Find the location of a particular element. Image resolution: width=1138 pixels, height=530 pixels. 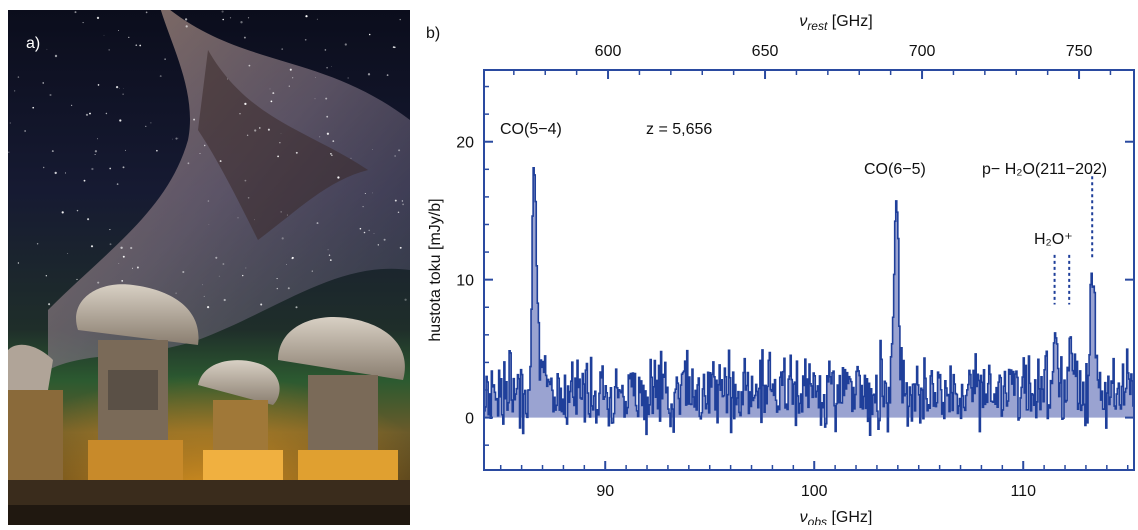

x2-axis-label-subscript: rest is located at coordinates (817, 26).